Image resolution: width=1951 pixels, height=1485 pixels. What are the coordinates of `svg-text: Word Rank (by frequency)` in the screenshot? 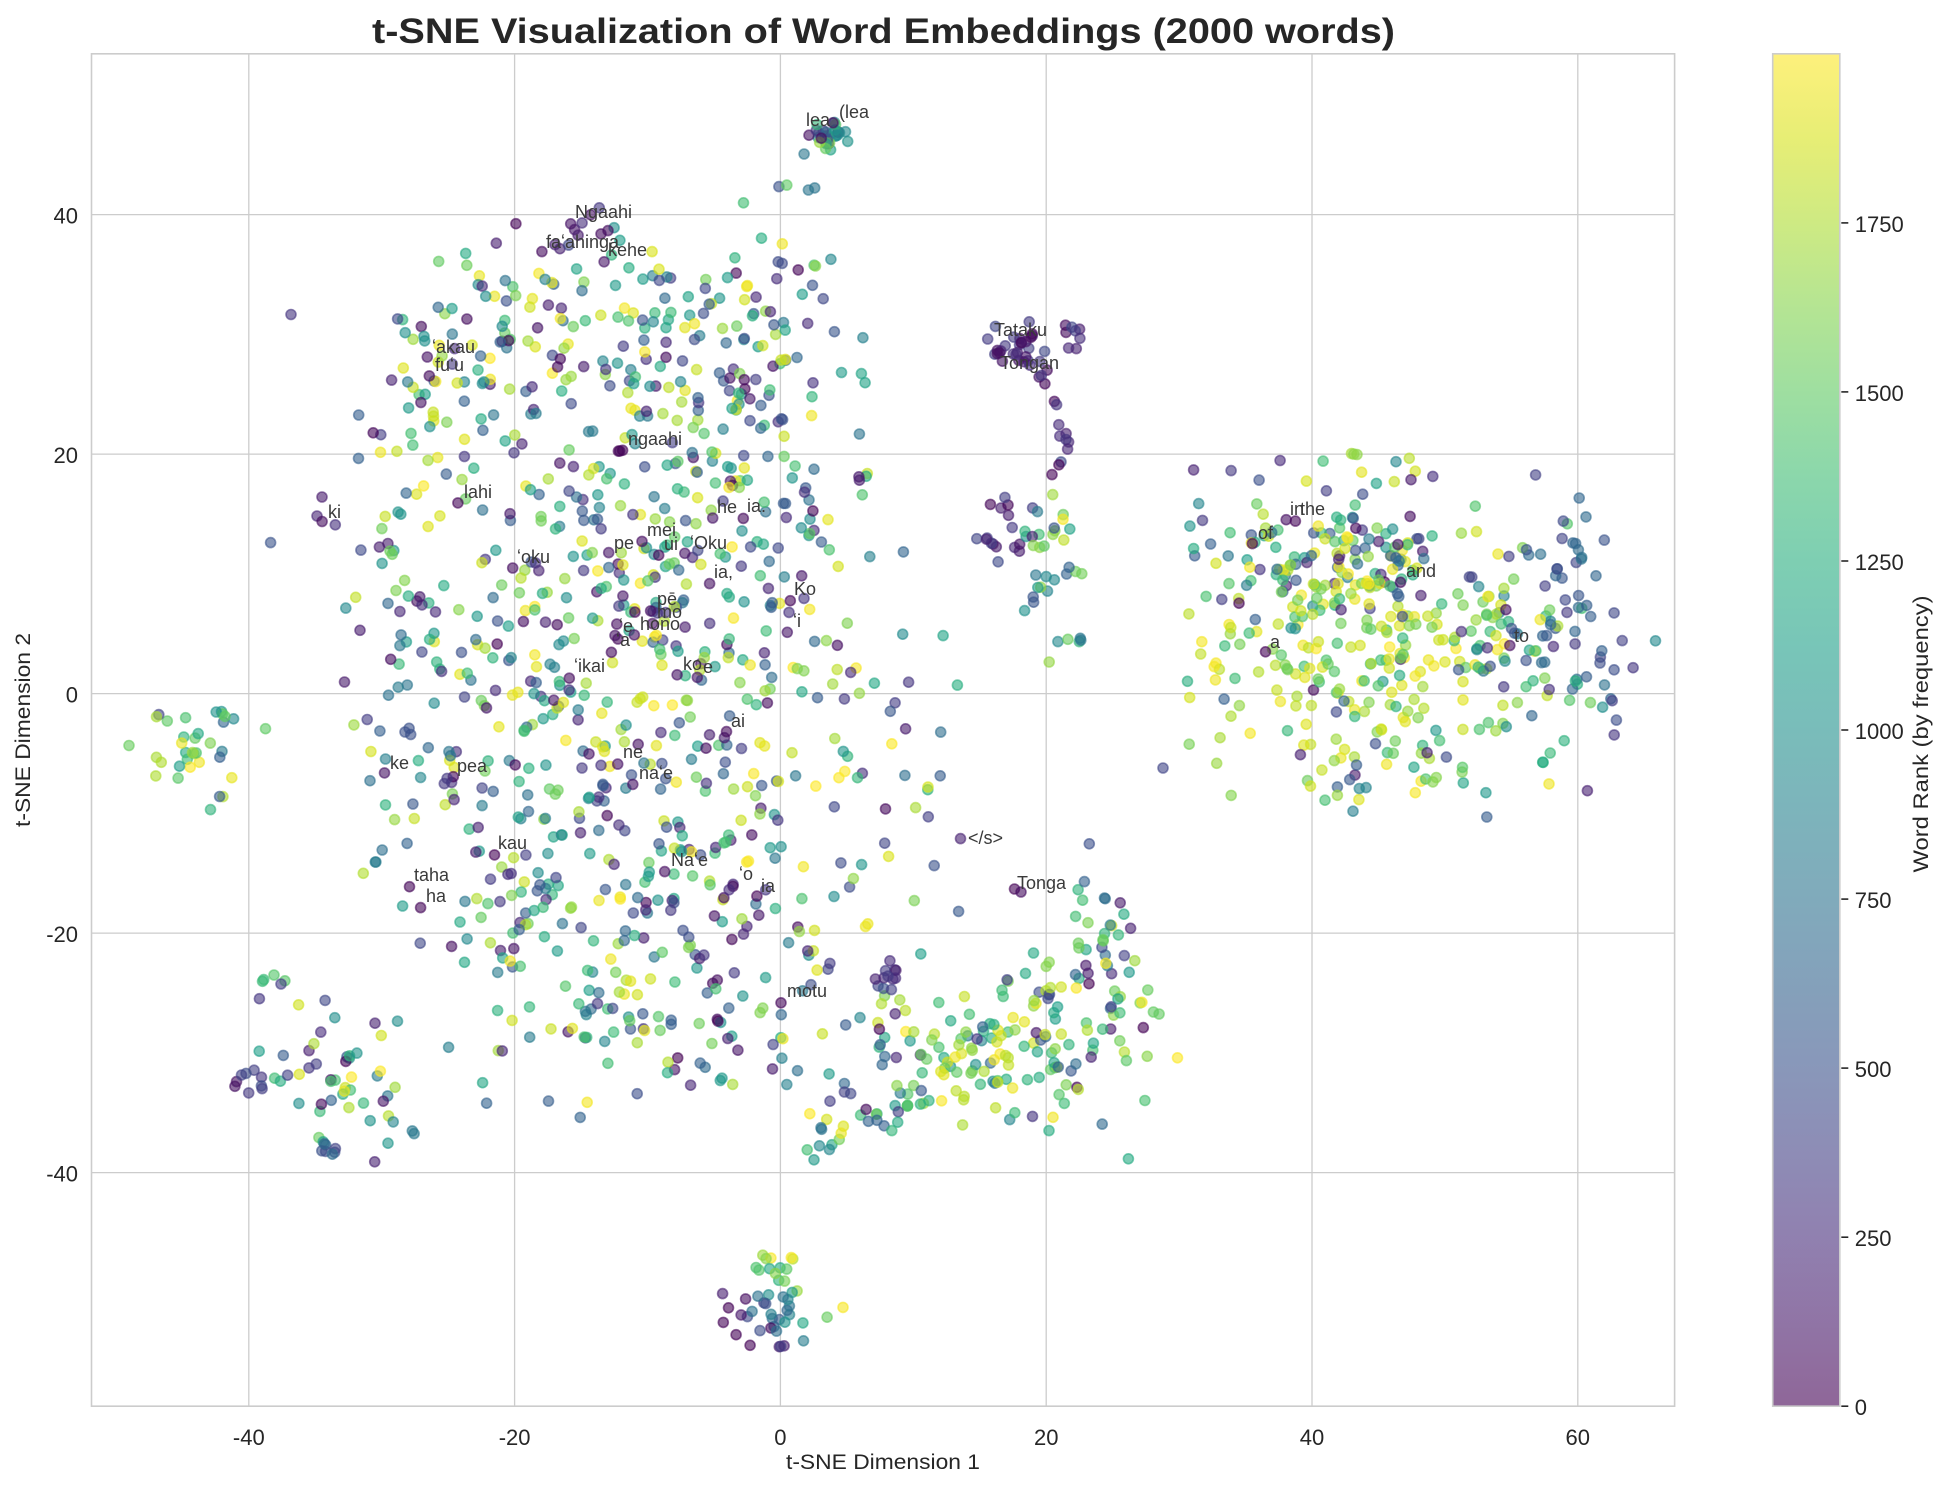 It's located at (1921, 734).